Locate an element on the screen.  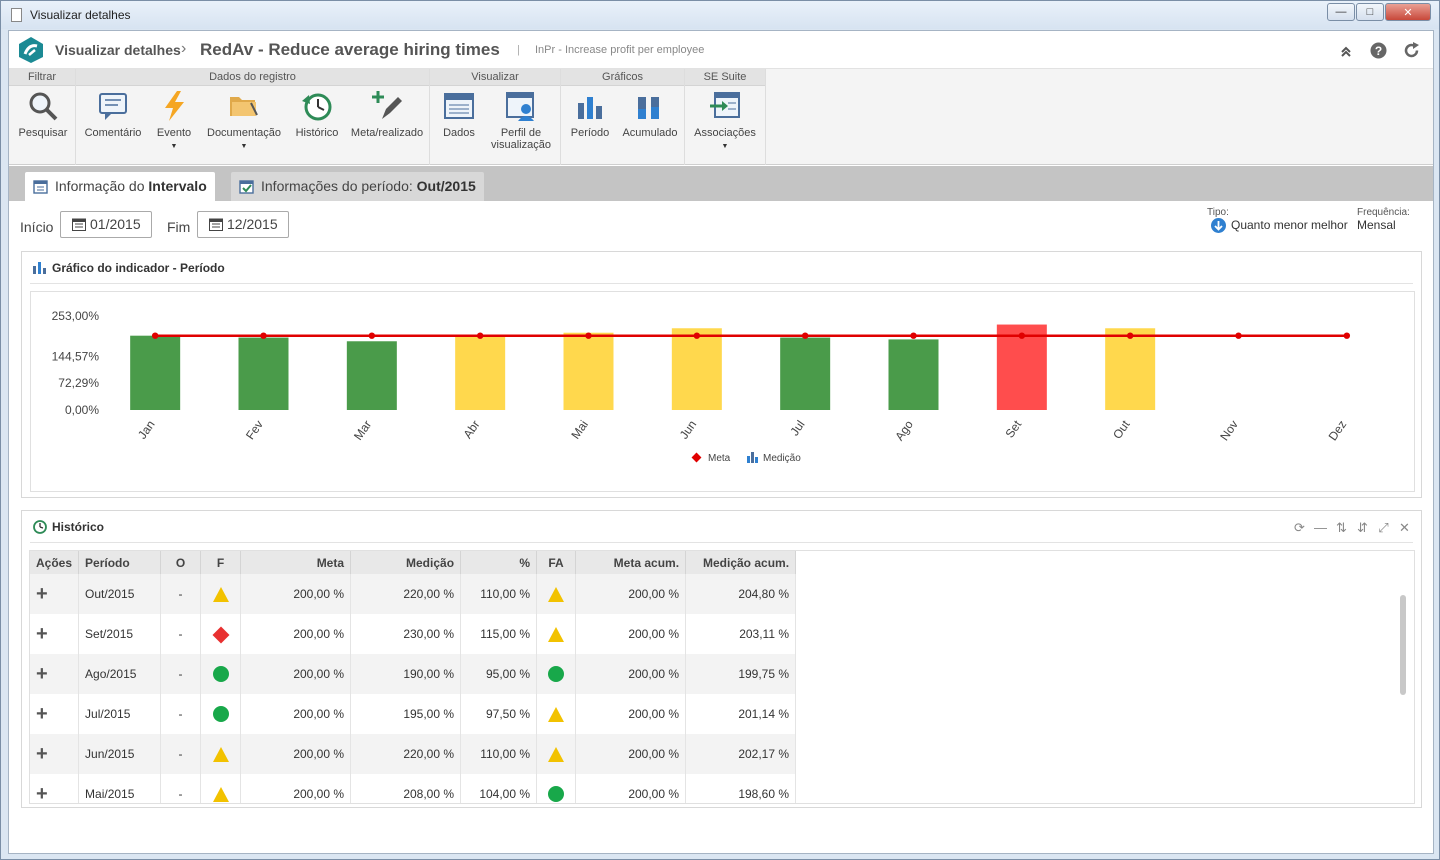
data-table-icon is located at coordinates (459, 106).